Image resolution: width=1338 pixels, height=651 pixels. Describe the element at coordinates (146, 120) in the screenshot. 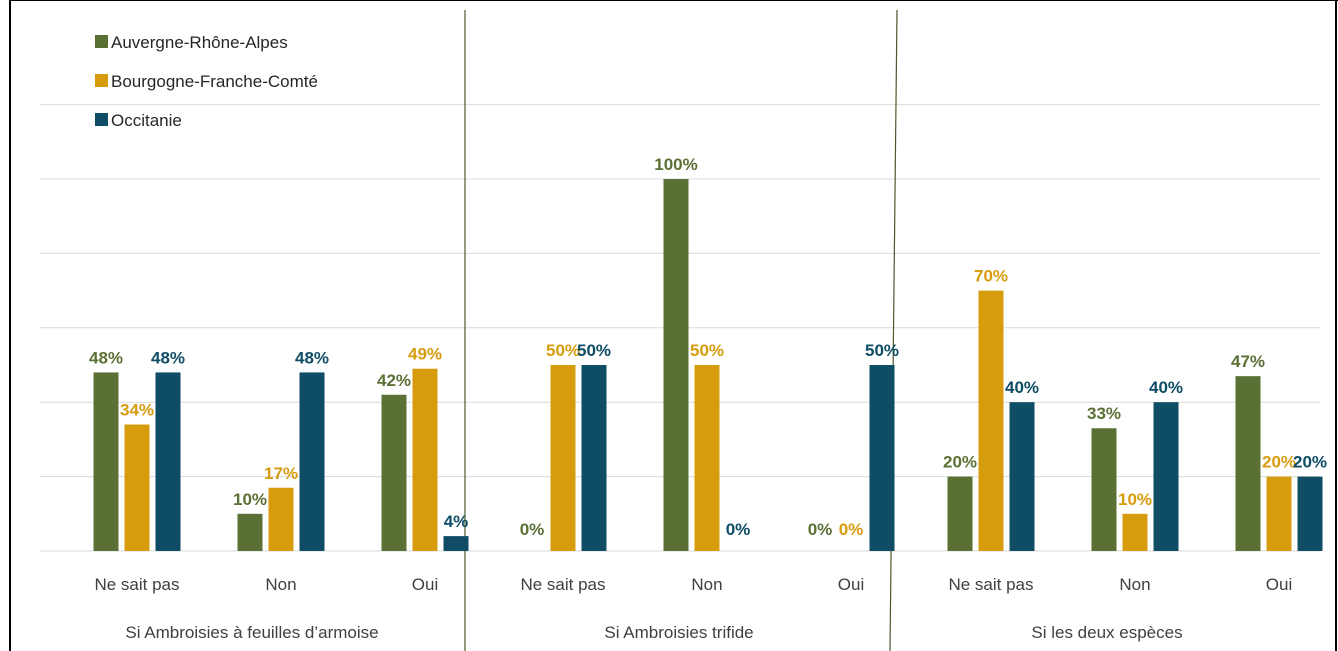

I see `legend-label-occitanie: Occitanie` at that location.